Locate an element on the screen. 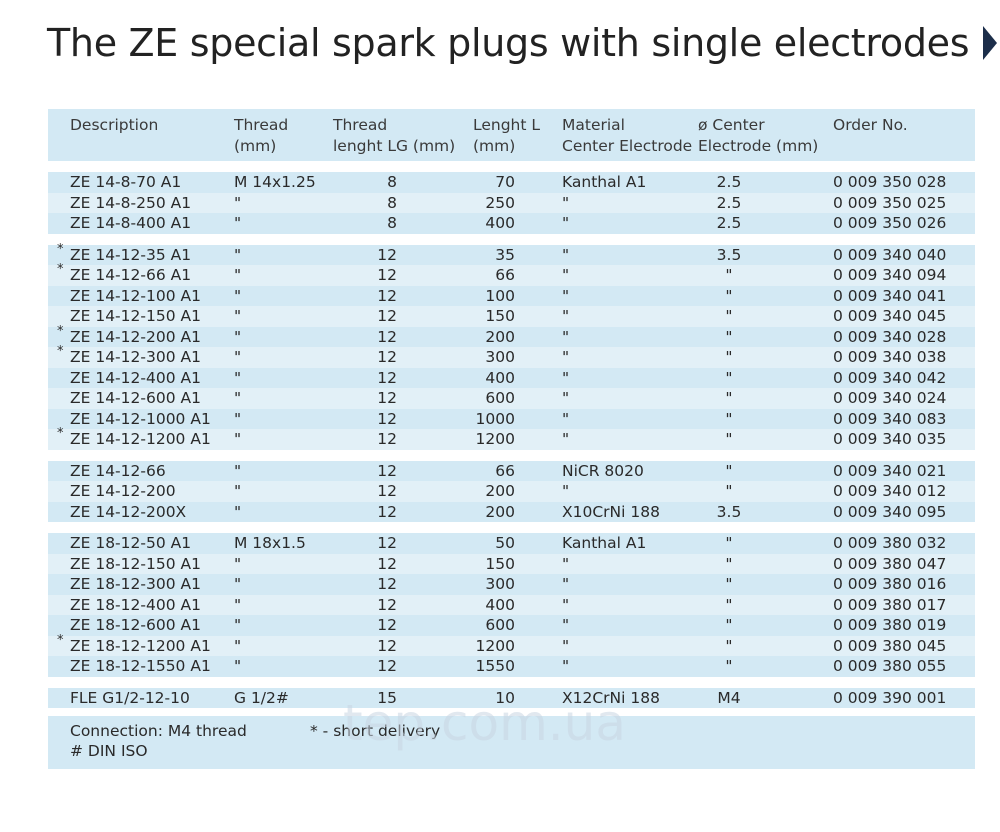 The image size is (1000, 832). table-row: * ZE 14-12-1200 A1 " 12 1200 " " 0 009 340 035 is located at coordinates (511, 438).